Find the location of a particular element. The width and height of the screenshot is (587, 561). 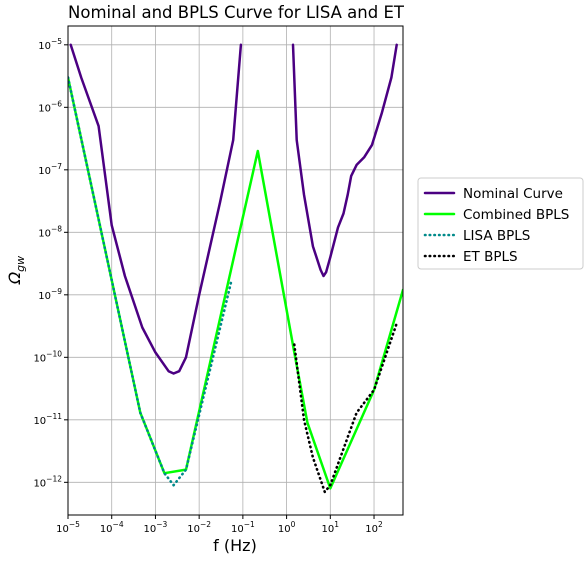

series-line-nominal-curve is located at coordinates (344, 160).